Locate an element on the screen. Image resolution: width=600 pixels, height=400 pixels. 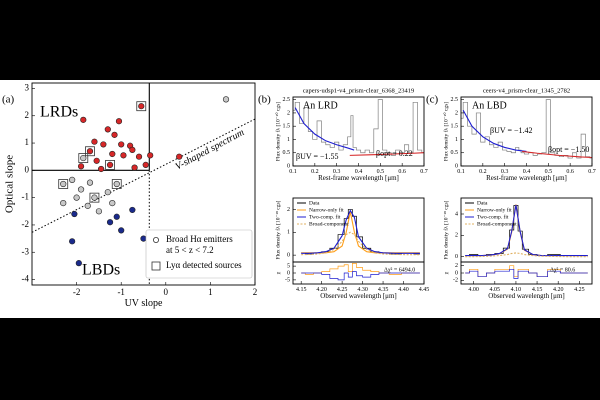
x-tick-label: 0.5 is located at coordinates (549, 172).